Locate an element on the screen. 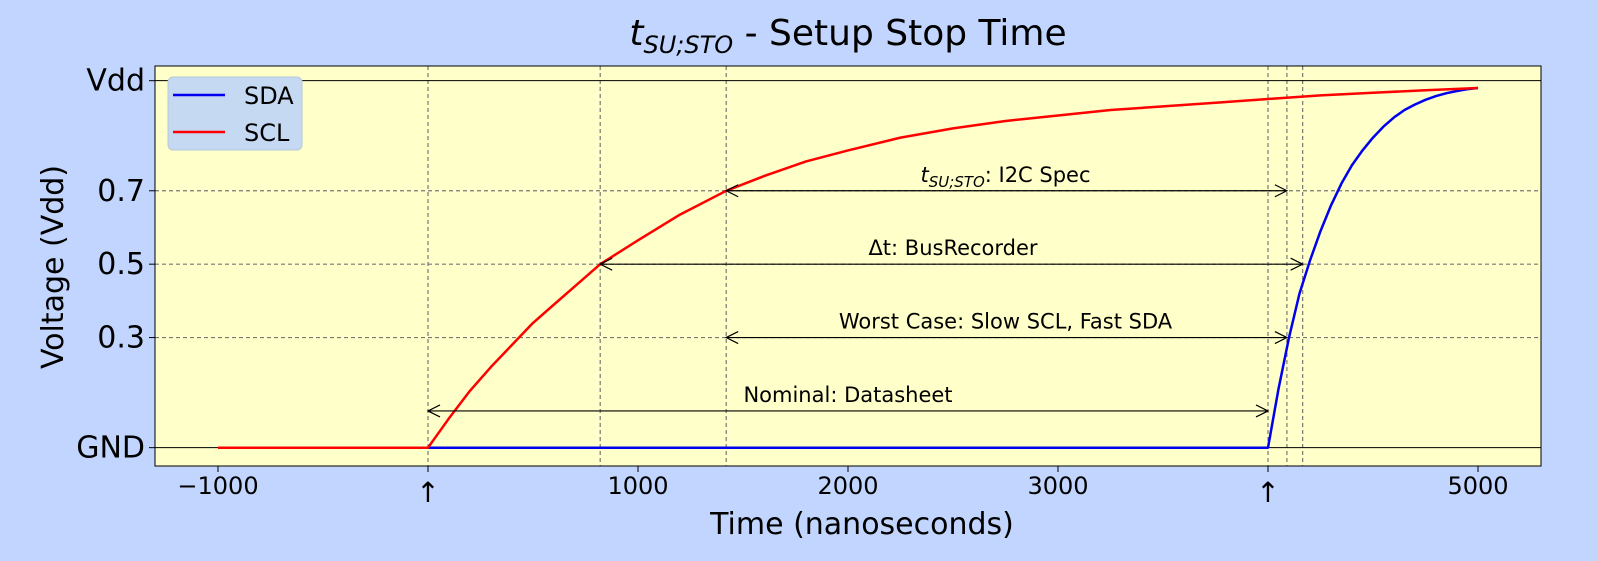  chart-title: tSU;STO - Setup Stop Time is located at coordinates (847, 36).